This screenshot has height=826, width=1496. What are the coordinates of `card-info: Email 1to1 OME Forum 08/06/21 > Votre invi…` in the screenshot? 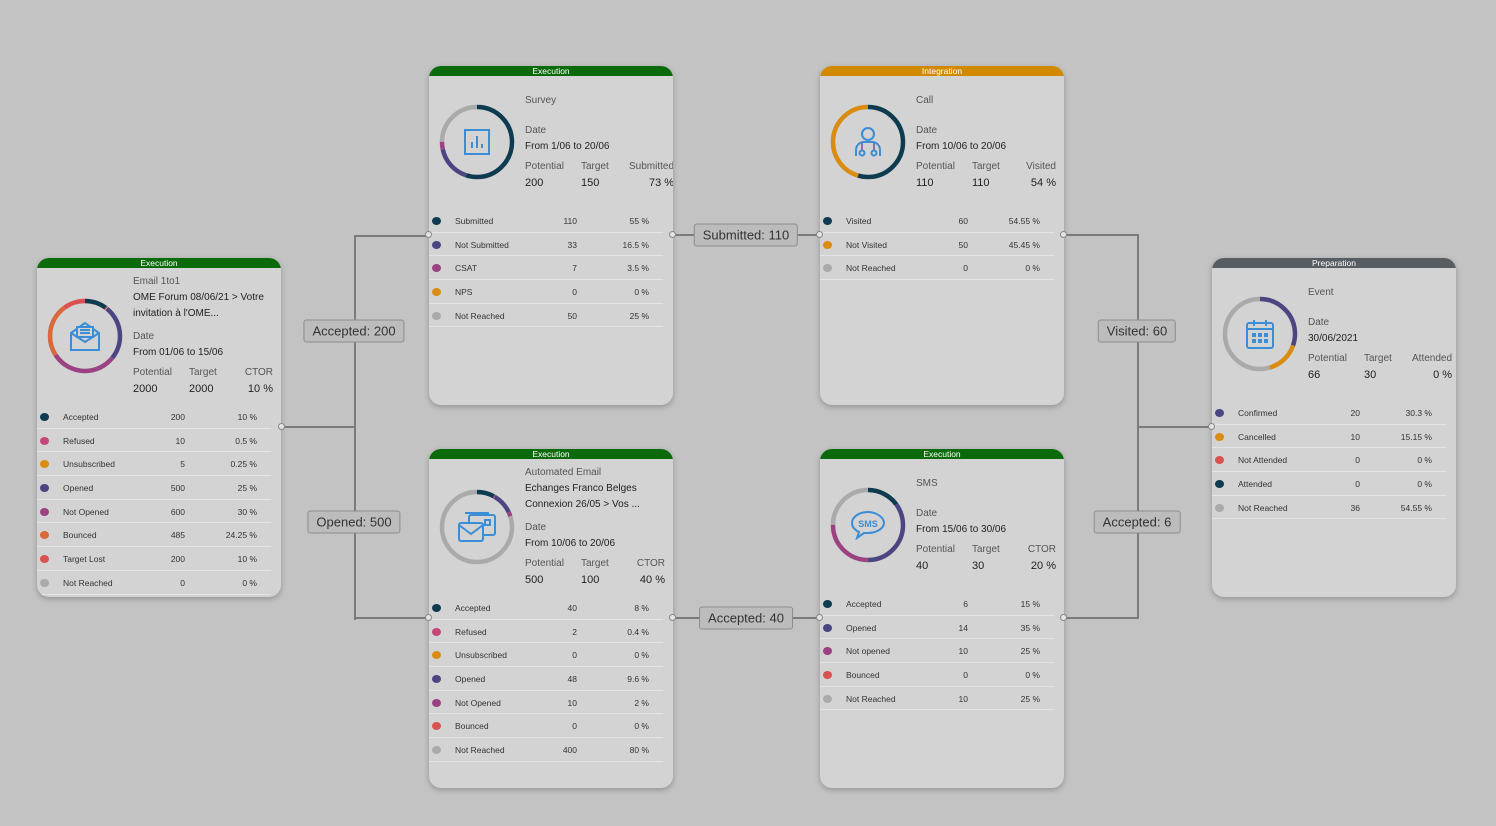 It's located at (203, 335).